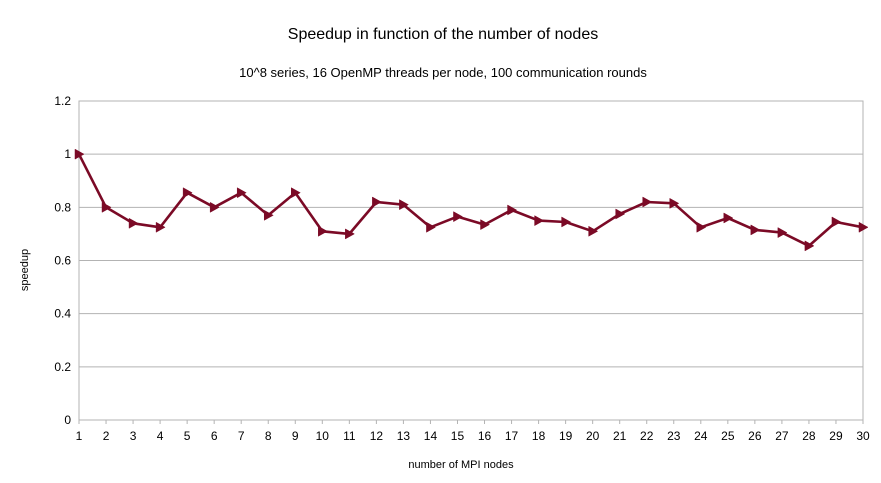 This screenshot has height=483, width=881. What do you see at coordinates (79, 436) in the screenshot?
I see `x-tick-label: 1` at bounding box center [79, 436].